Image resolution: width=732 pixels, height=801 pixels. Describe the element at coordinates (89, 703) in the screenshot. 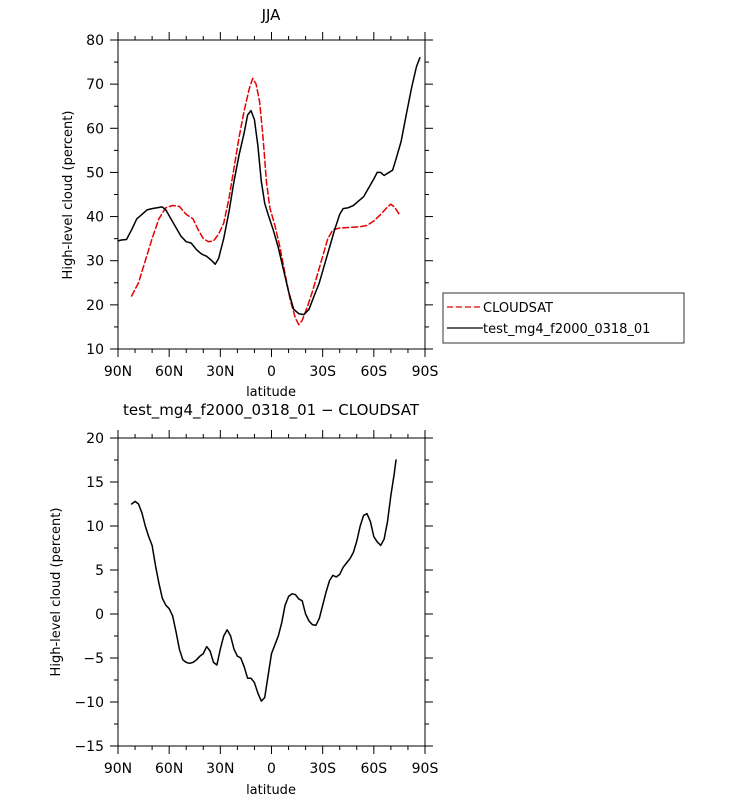

I see `bottom-ytick-label: −10` at that location.